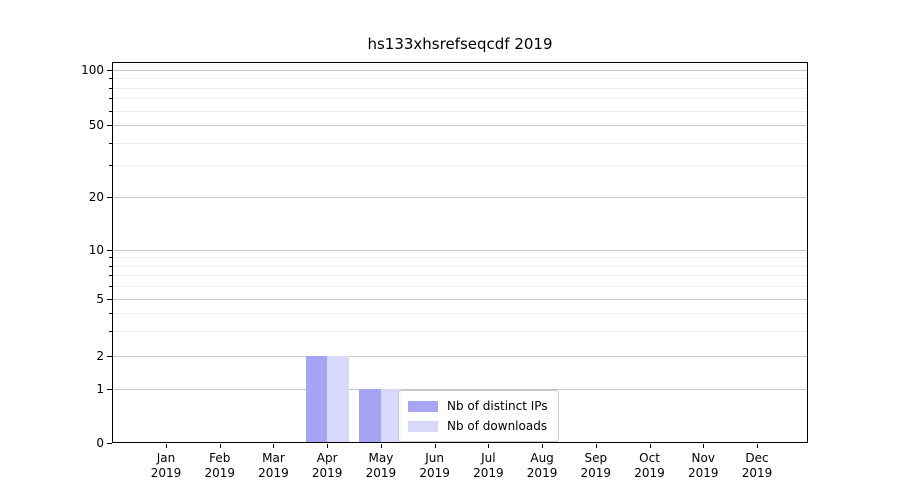 This screenshot has width=900, height=500. What do you see at coordinates (391, 415) in the screenshot?
I see `bar-may-s1` at bounding box center [391, 415].